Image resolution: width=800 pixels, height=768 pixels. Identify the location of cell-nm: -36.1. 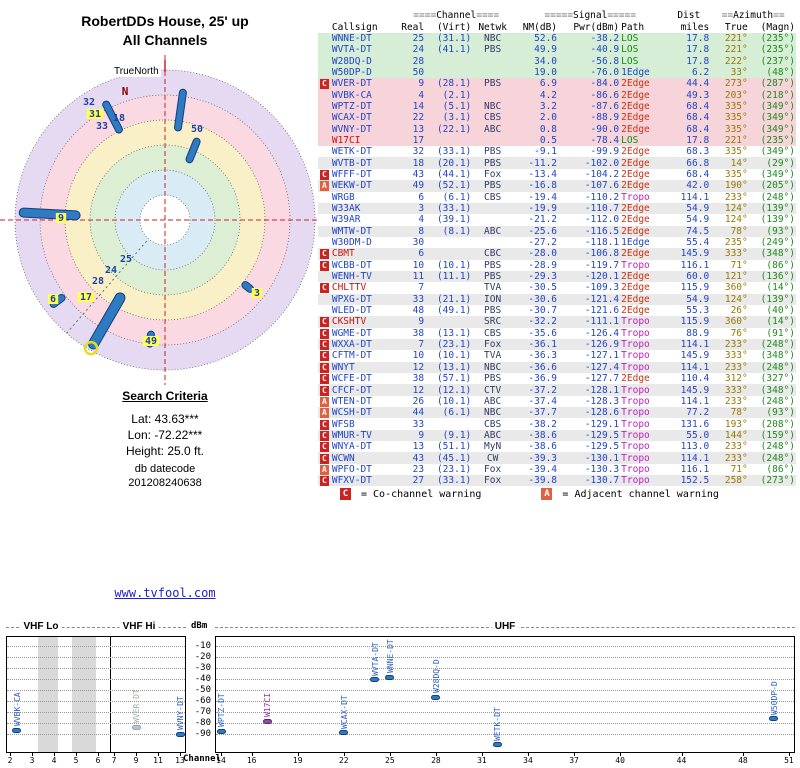
(543, 345).